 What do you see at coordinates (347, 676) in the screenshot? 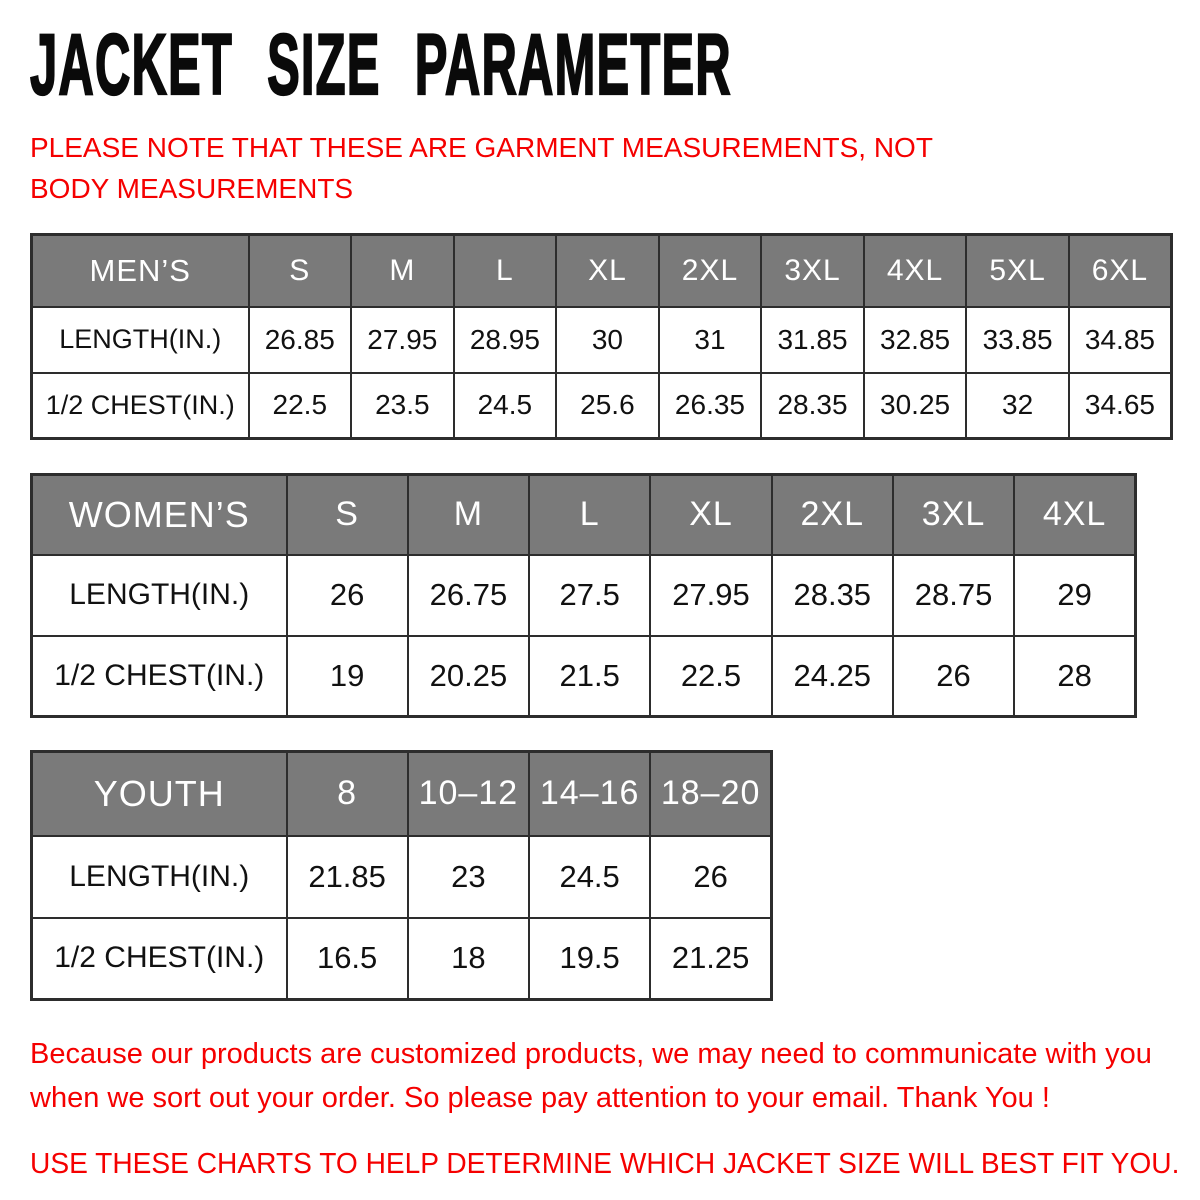
I see `value-cell: 19` at bounding box center [347, 676].